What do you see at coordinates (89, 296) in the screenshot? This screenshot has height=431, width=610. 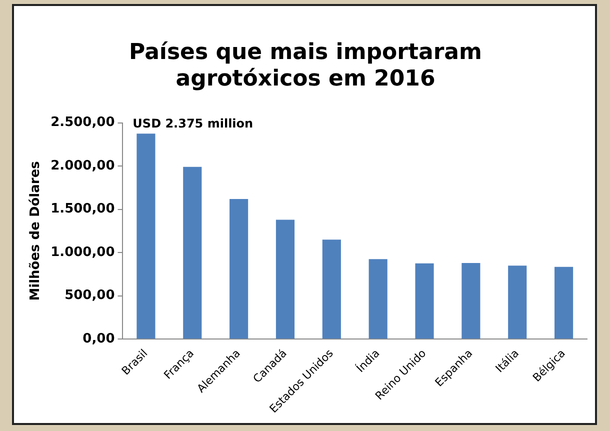 I see `y-tick-label: 500,00` at bounding box center [89, 296].